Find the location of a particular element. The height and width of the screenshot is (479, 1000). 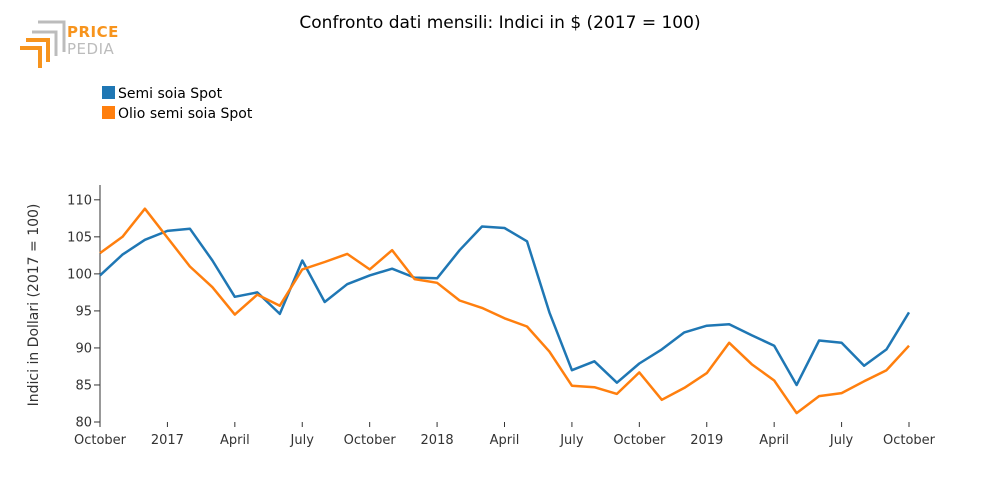

y-axis-title: Indici in Dollari (2017 = 100) is located at coordinates (34, 305).